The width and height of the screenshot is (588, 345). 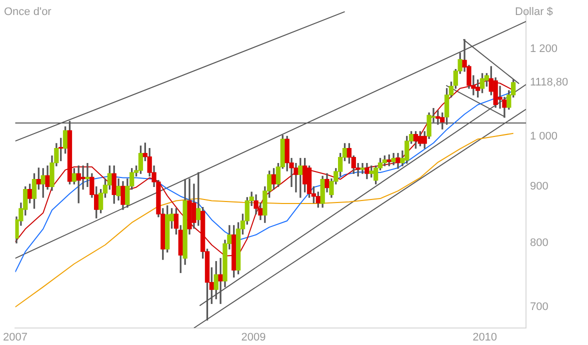 What do you see at coordinates (544, 136) in the screenshot?
I see `y-tick-label: 1 000` at bounding box center [544, 136].